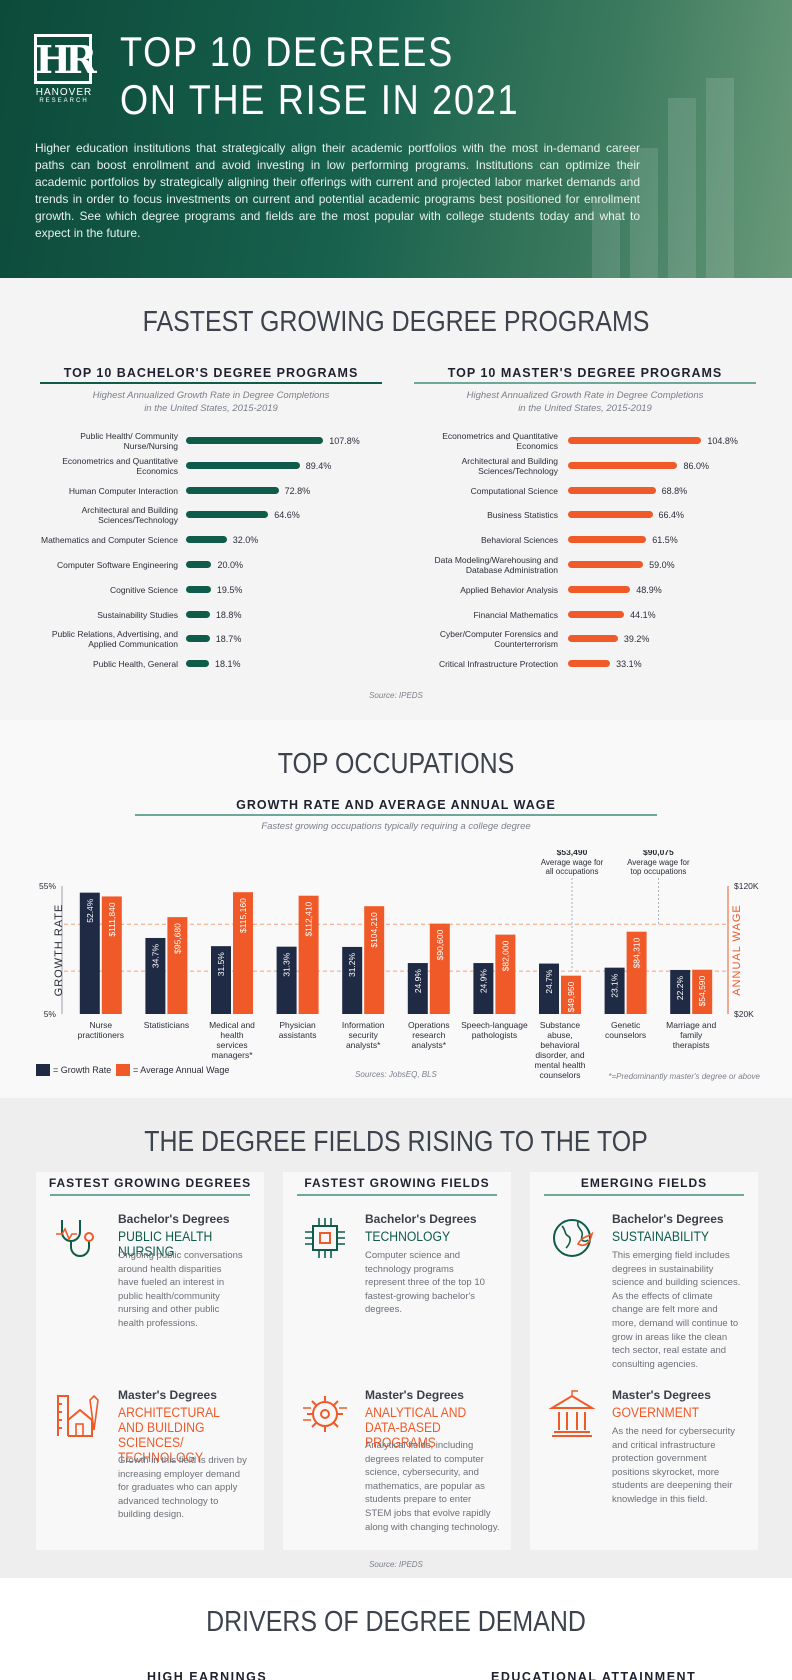 Image resolution: width=792 pixels, height=1680 pixels. Describe the element at coordinates (549, 981) in the screenshot. I see `growth-bar-label: 24.7%` at that location.